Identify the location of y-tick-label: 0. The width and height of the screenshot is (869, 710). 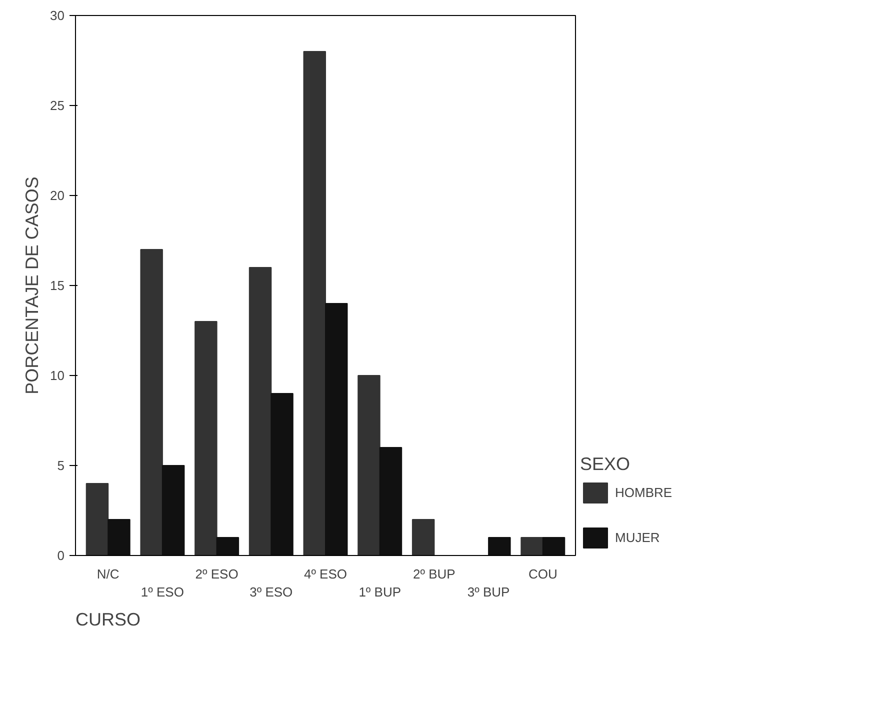
(61, 555).